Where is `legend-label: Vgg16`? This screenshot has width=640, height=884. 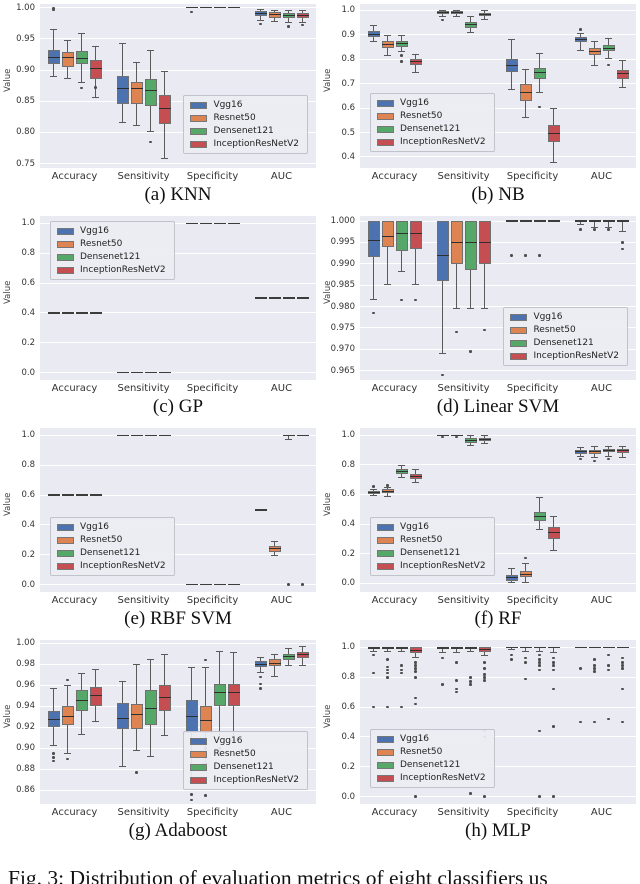 legend-label: Vgg16 is located at coordinates (415, 103).